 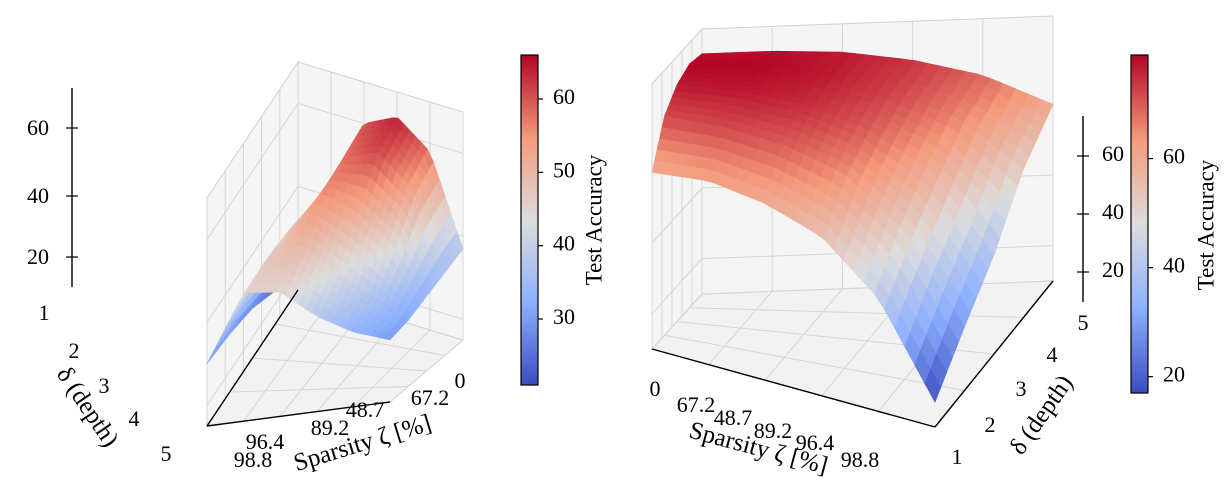 I want to click on y-axis-label: δ (depth), so click(x=87, y=407).